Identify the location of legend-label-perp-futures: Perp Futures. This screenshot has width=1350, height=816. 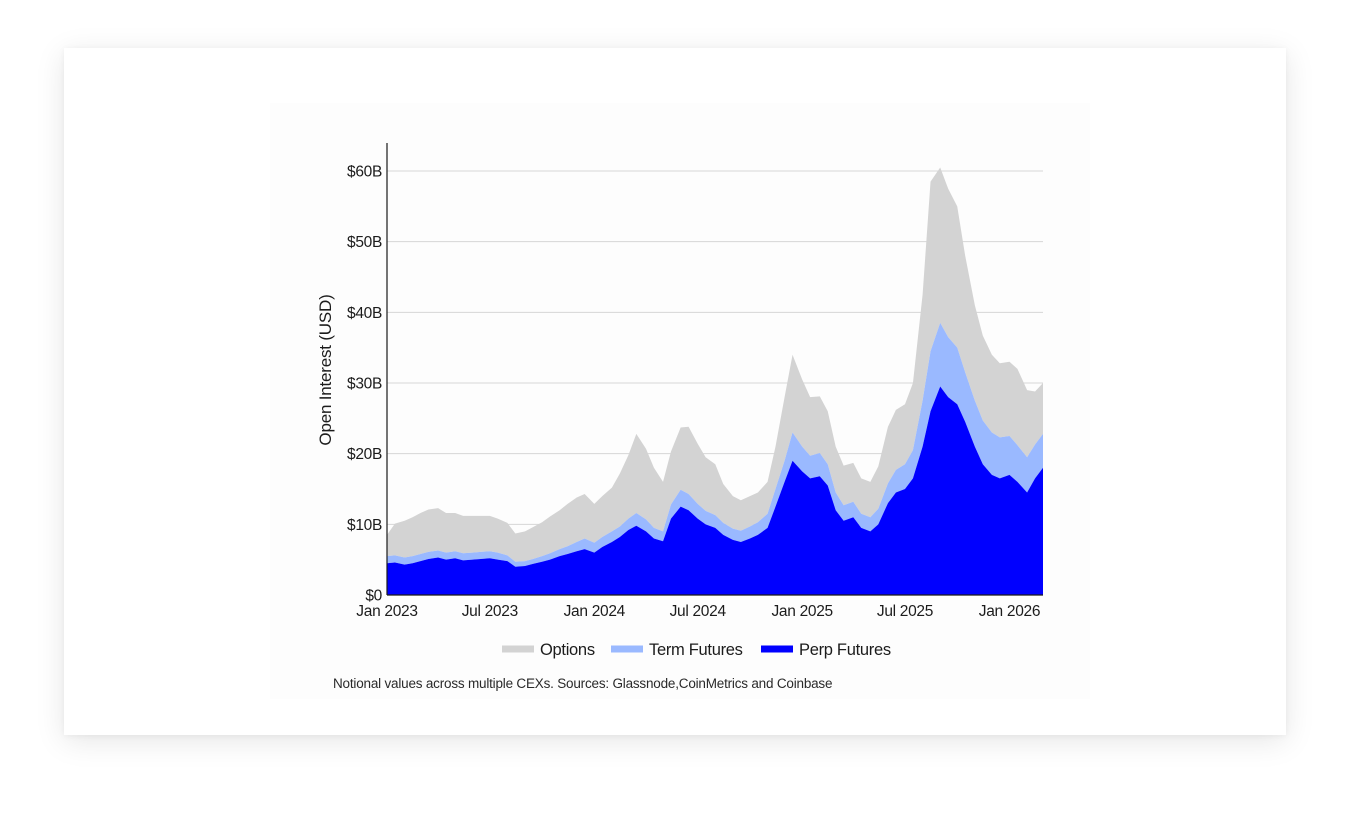
(845, 650).